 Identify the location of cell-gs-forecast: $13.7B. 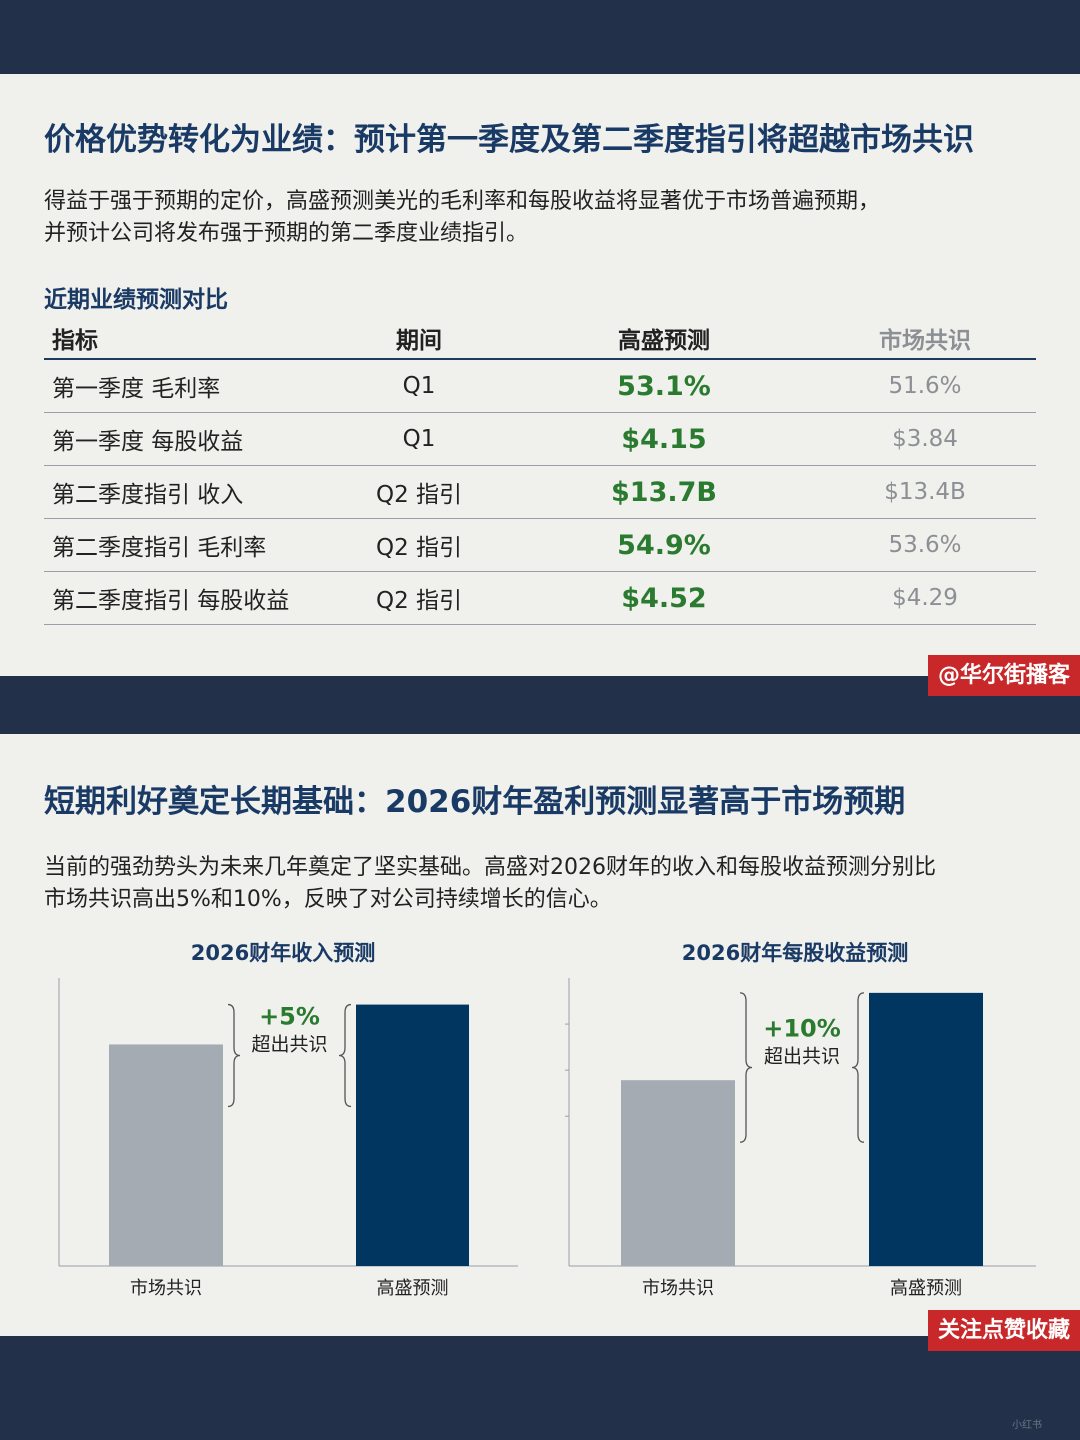
(664, 492).